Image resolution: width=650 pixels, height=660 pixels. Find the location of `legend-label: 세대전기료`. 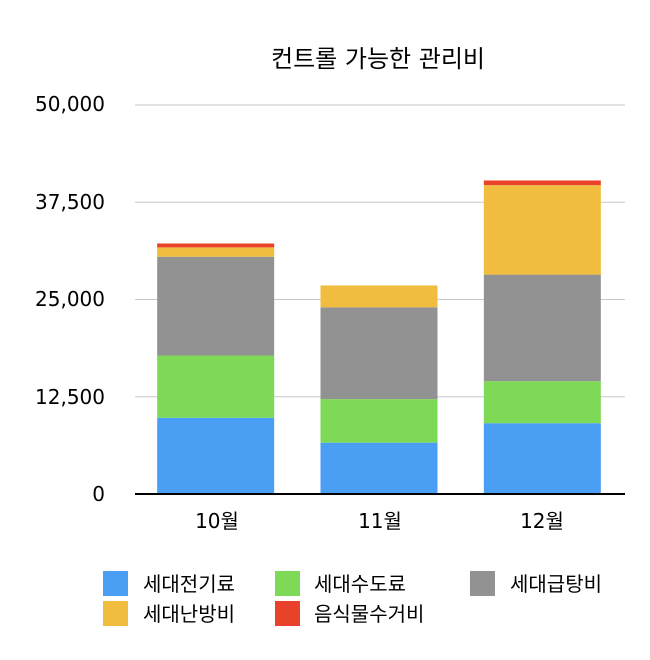

legend-label: 세대전기료 is located at coordinates (189, 584).